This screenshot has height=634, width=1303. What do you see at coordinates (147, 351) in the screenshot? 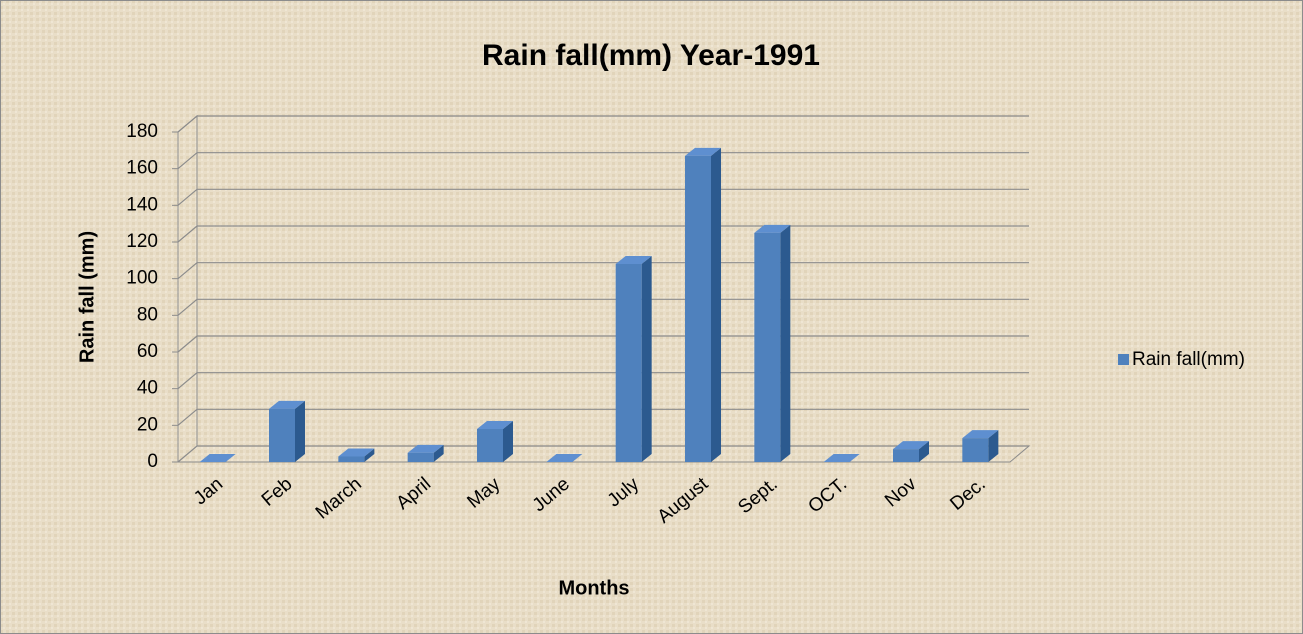
I see `y-tick-label: 60` at bounding box center [147, 351].